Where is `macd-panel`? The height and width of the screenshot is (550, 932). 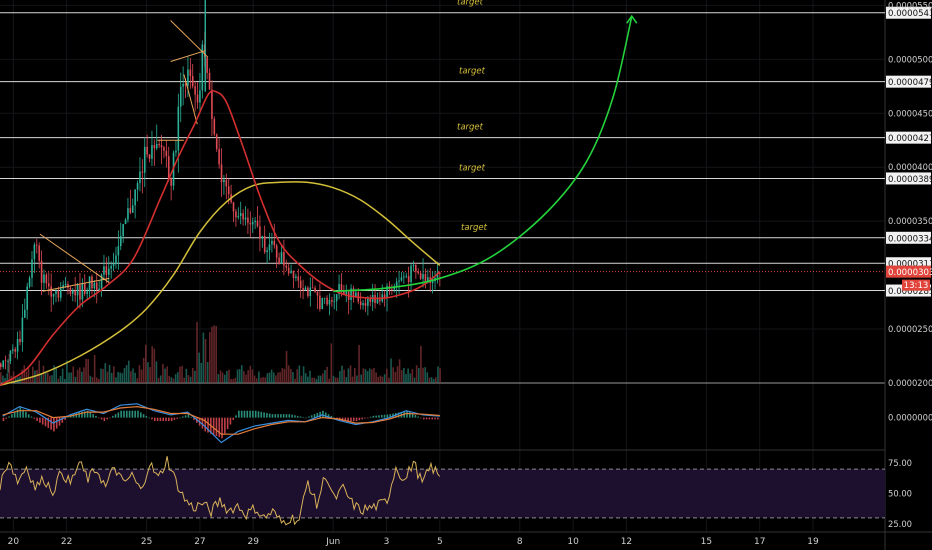
macd-panel is located at coordinates (221, 423).